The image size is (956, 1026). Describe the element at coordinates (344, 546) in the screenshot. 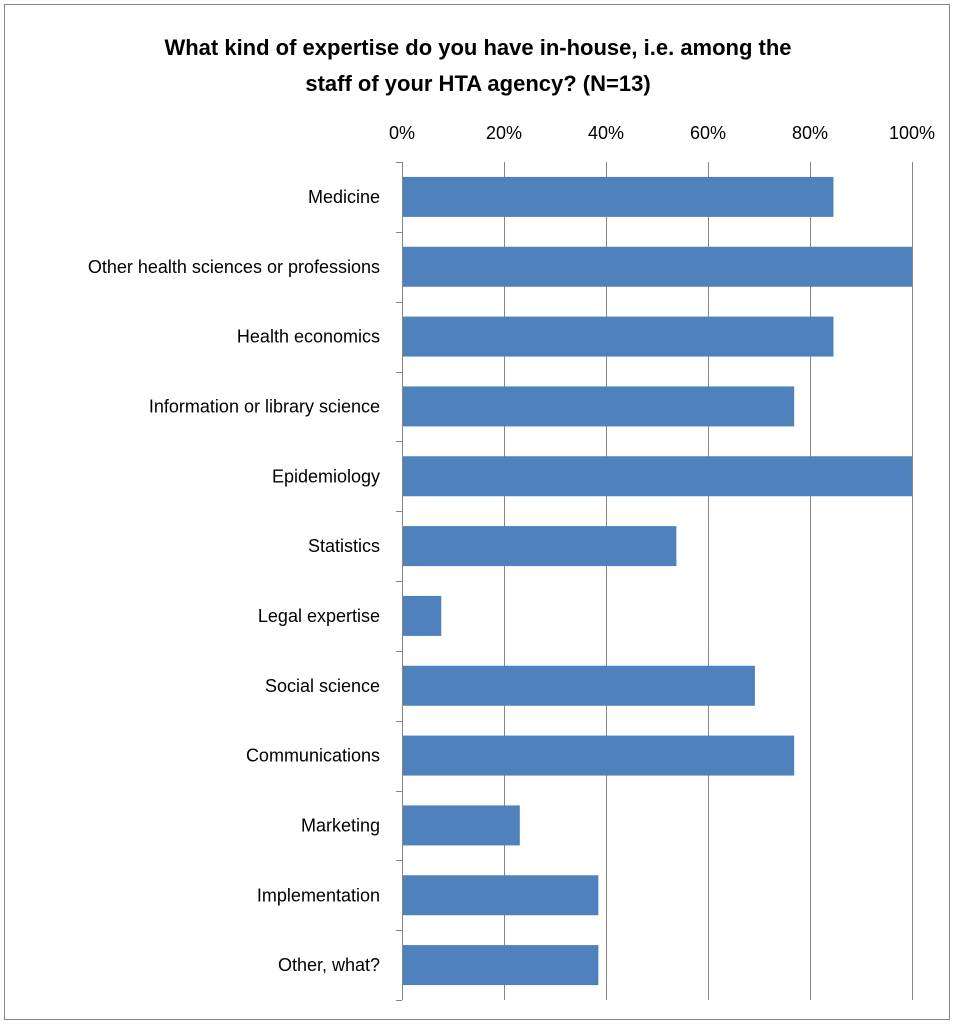

I see `category-label: Statistics` at that location.